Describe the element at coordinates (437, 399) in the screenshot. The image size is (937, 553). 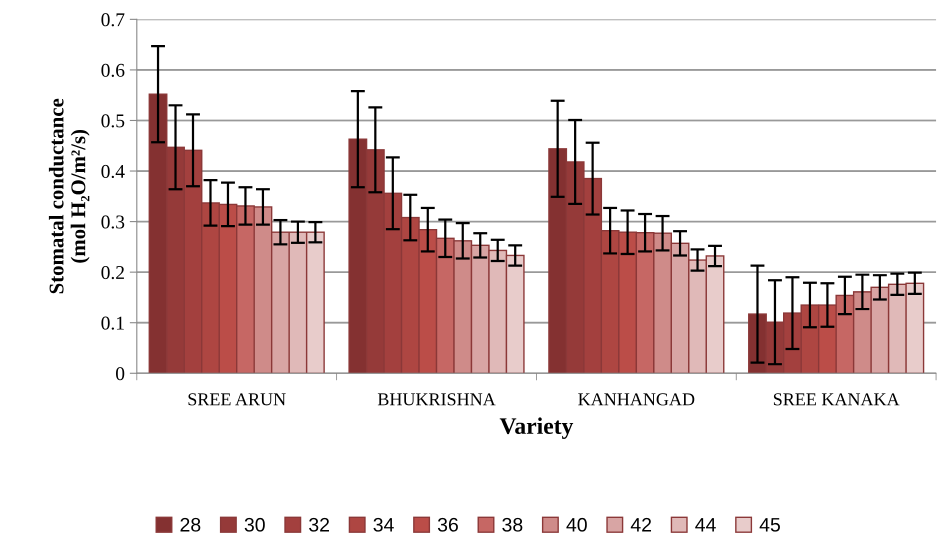
I see `x-tick-label: BHUKRISHNA` at that location.